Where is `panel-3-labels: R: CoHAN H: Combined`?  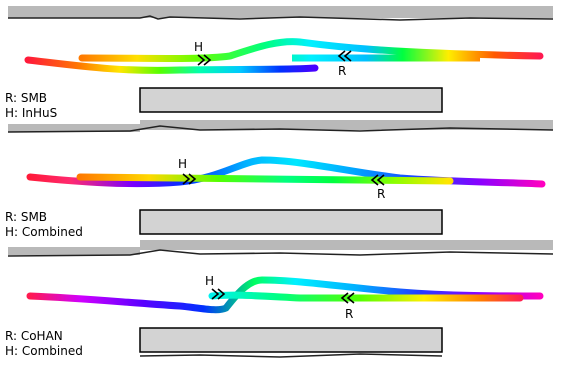
panel-3-labels: R: CoHAN H: Combined is located at coordinates (44, 344).